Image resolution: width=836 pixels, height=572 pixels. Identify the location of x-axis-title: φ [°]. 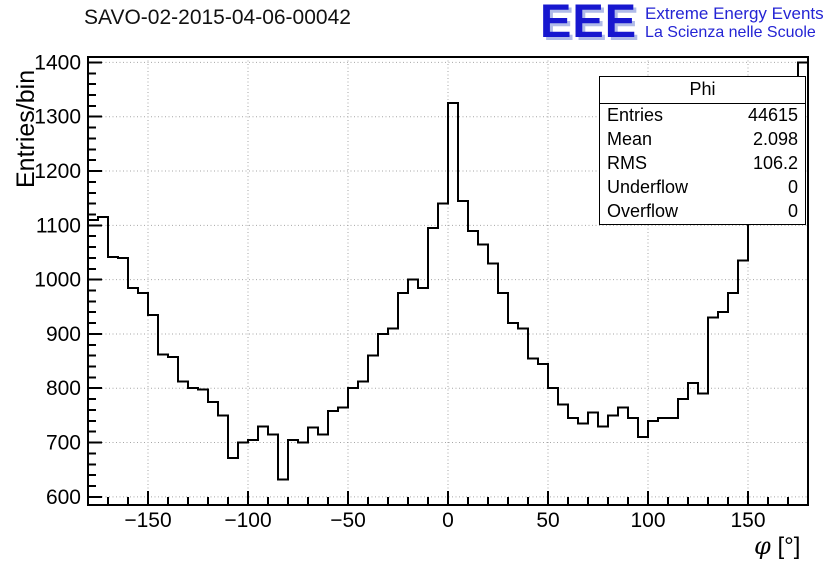
(777, 546).